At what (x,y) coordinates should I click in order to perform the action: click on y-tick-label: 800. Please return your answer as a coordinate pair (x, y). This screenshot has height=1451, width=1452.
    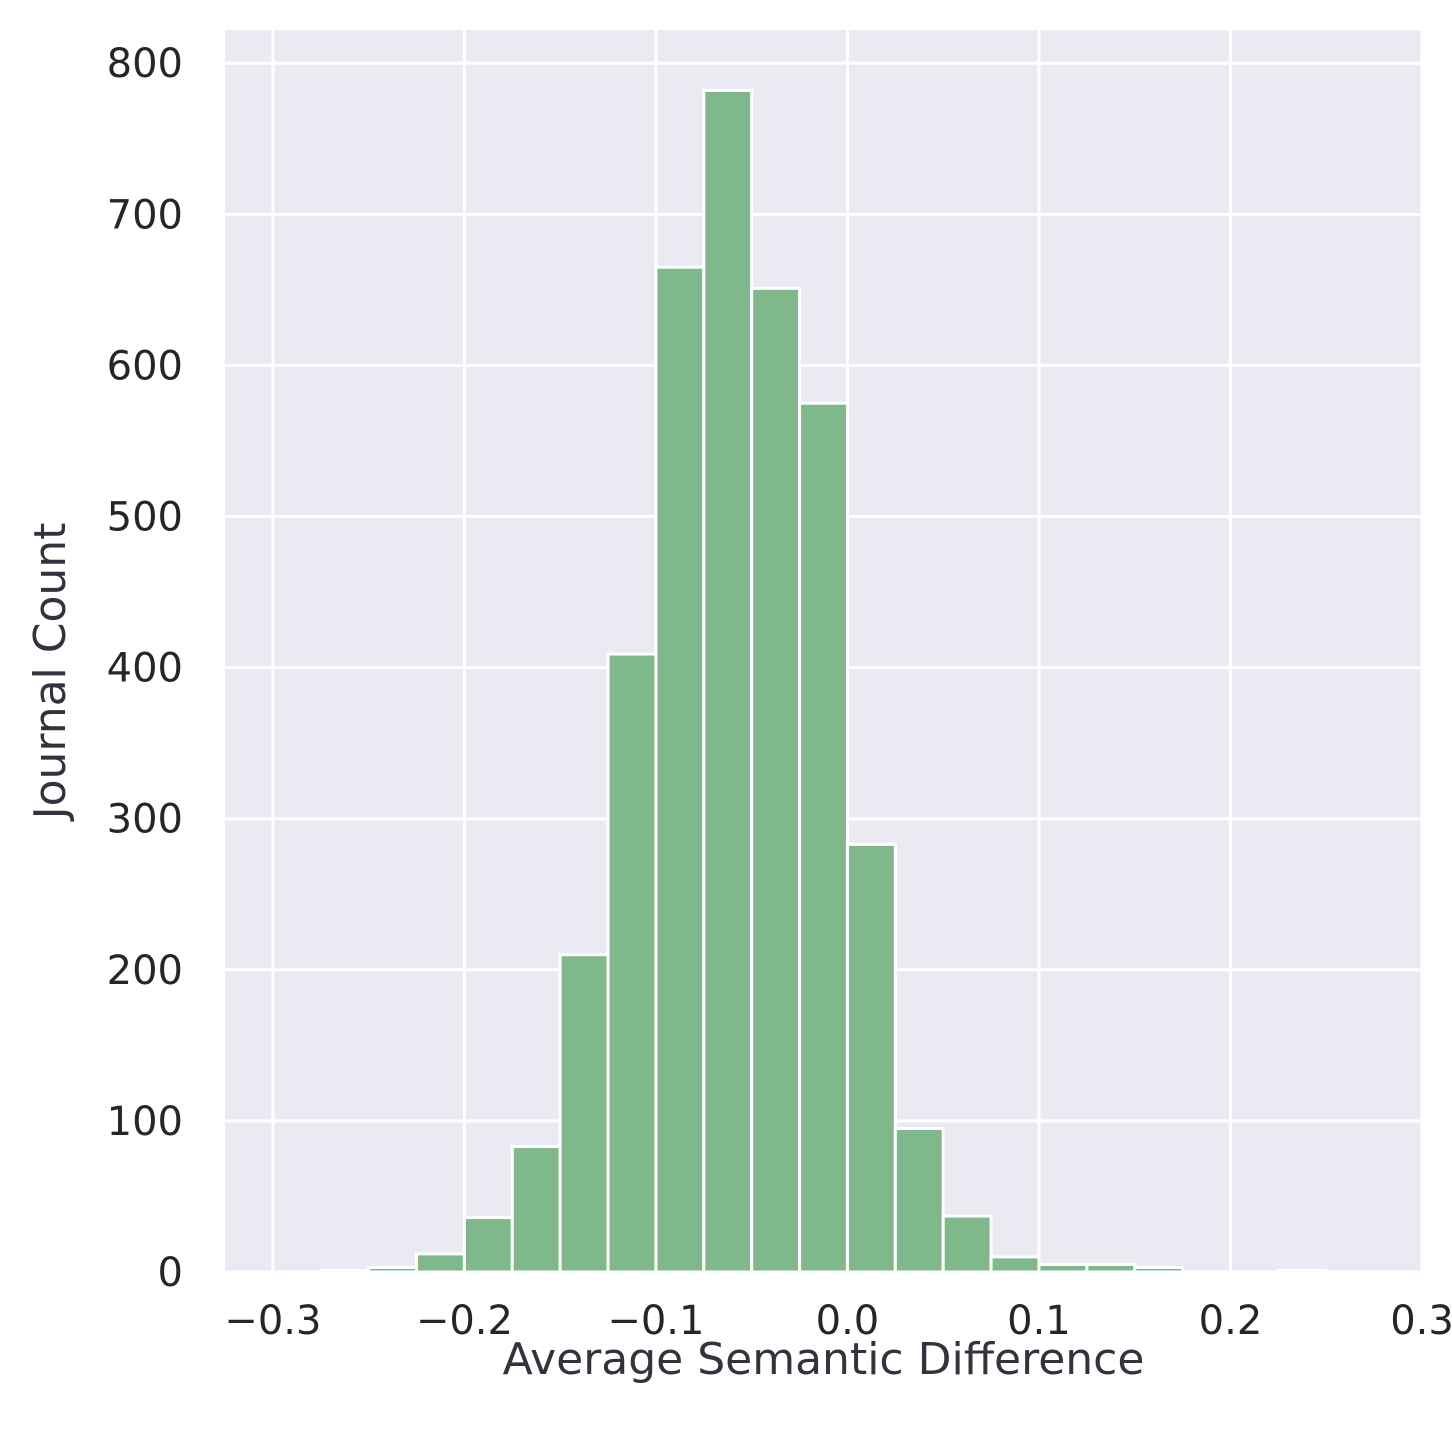
    Looking at the image, I should click on (145, 64).